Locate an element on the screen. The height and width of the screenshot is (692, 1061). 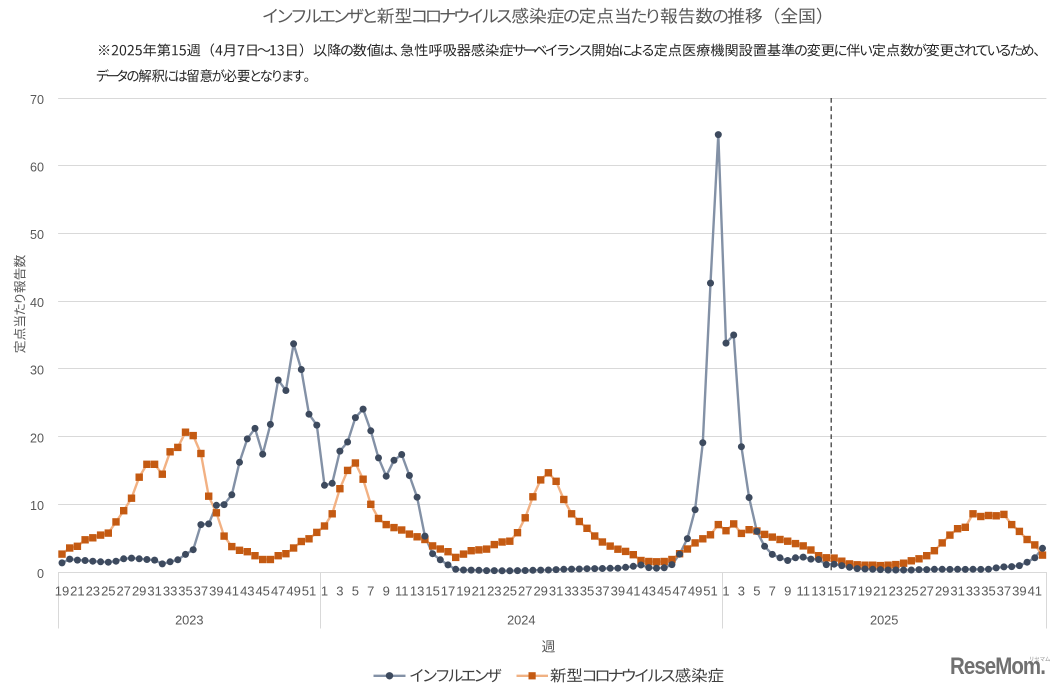
svg-text: 2023 is located at coordinates (189, 620).